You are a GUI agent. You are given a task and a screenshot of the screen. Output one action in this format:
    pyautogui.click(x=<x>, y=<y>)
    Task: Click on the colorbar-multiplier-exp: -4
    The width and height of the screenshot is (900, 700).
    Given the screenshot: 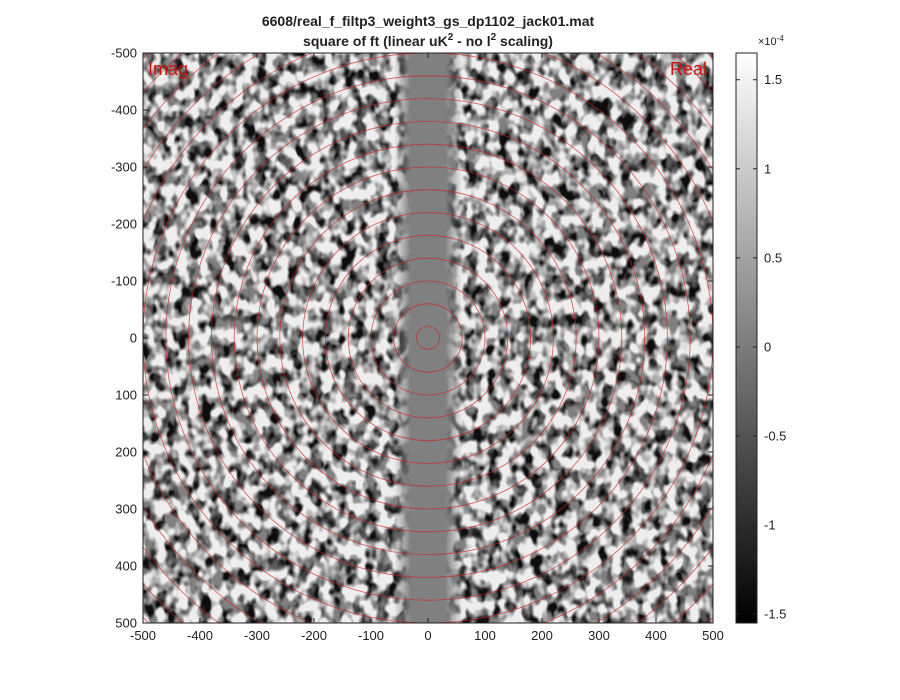 What is the action you would take?
    pyautogui.click(x=781, y=38)
    